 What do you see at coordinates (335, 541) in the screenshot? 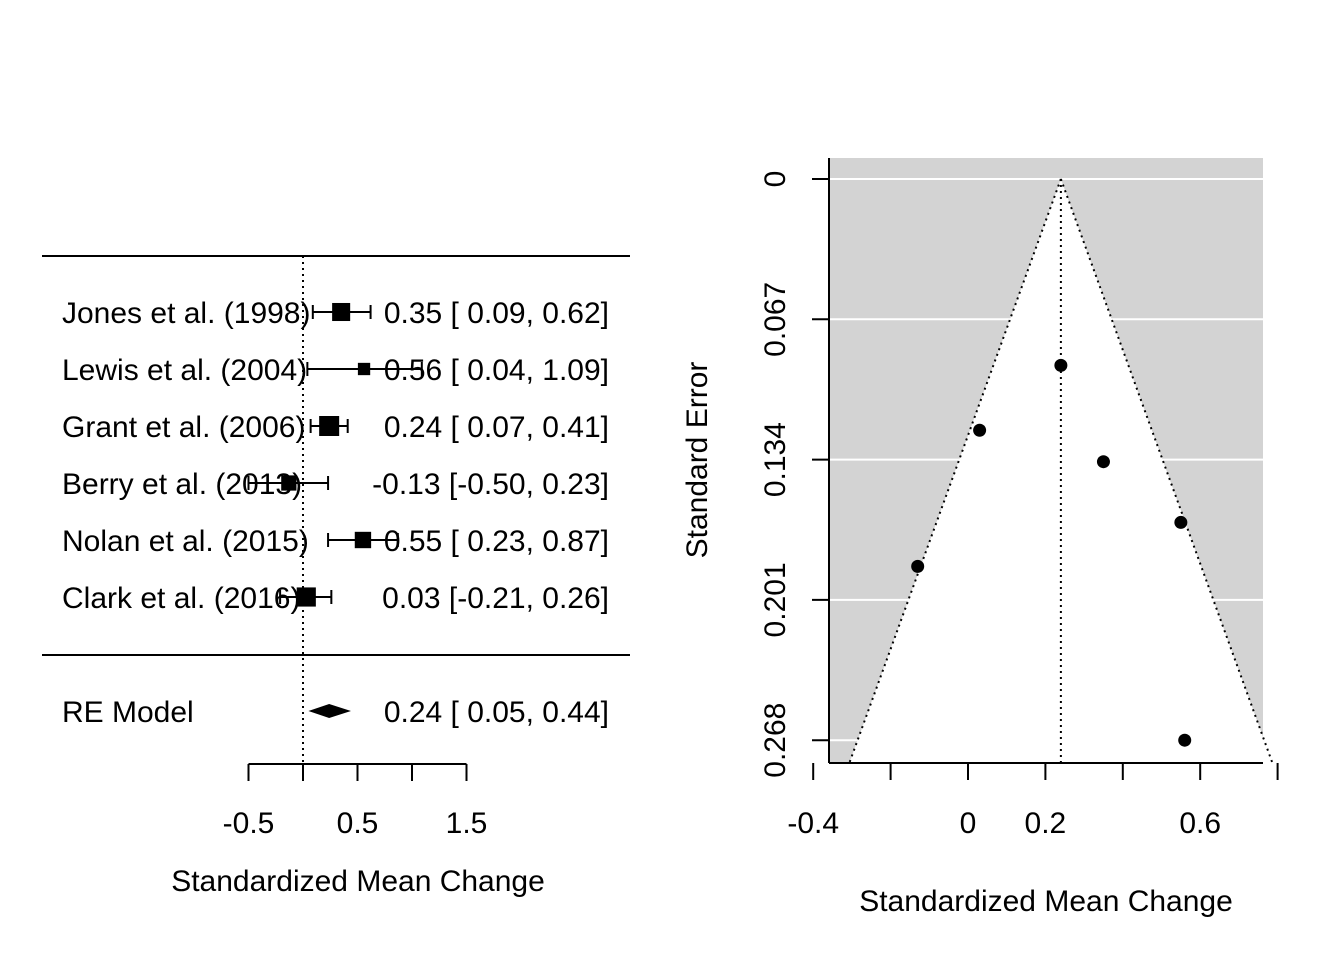
I see `study-row: Nolan et al. (2015) 0.55 [ 0.23, 0.87]` at bounding box center [335, 541].